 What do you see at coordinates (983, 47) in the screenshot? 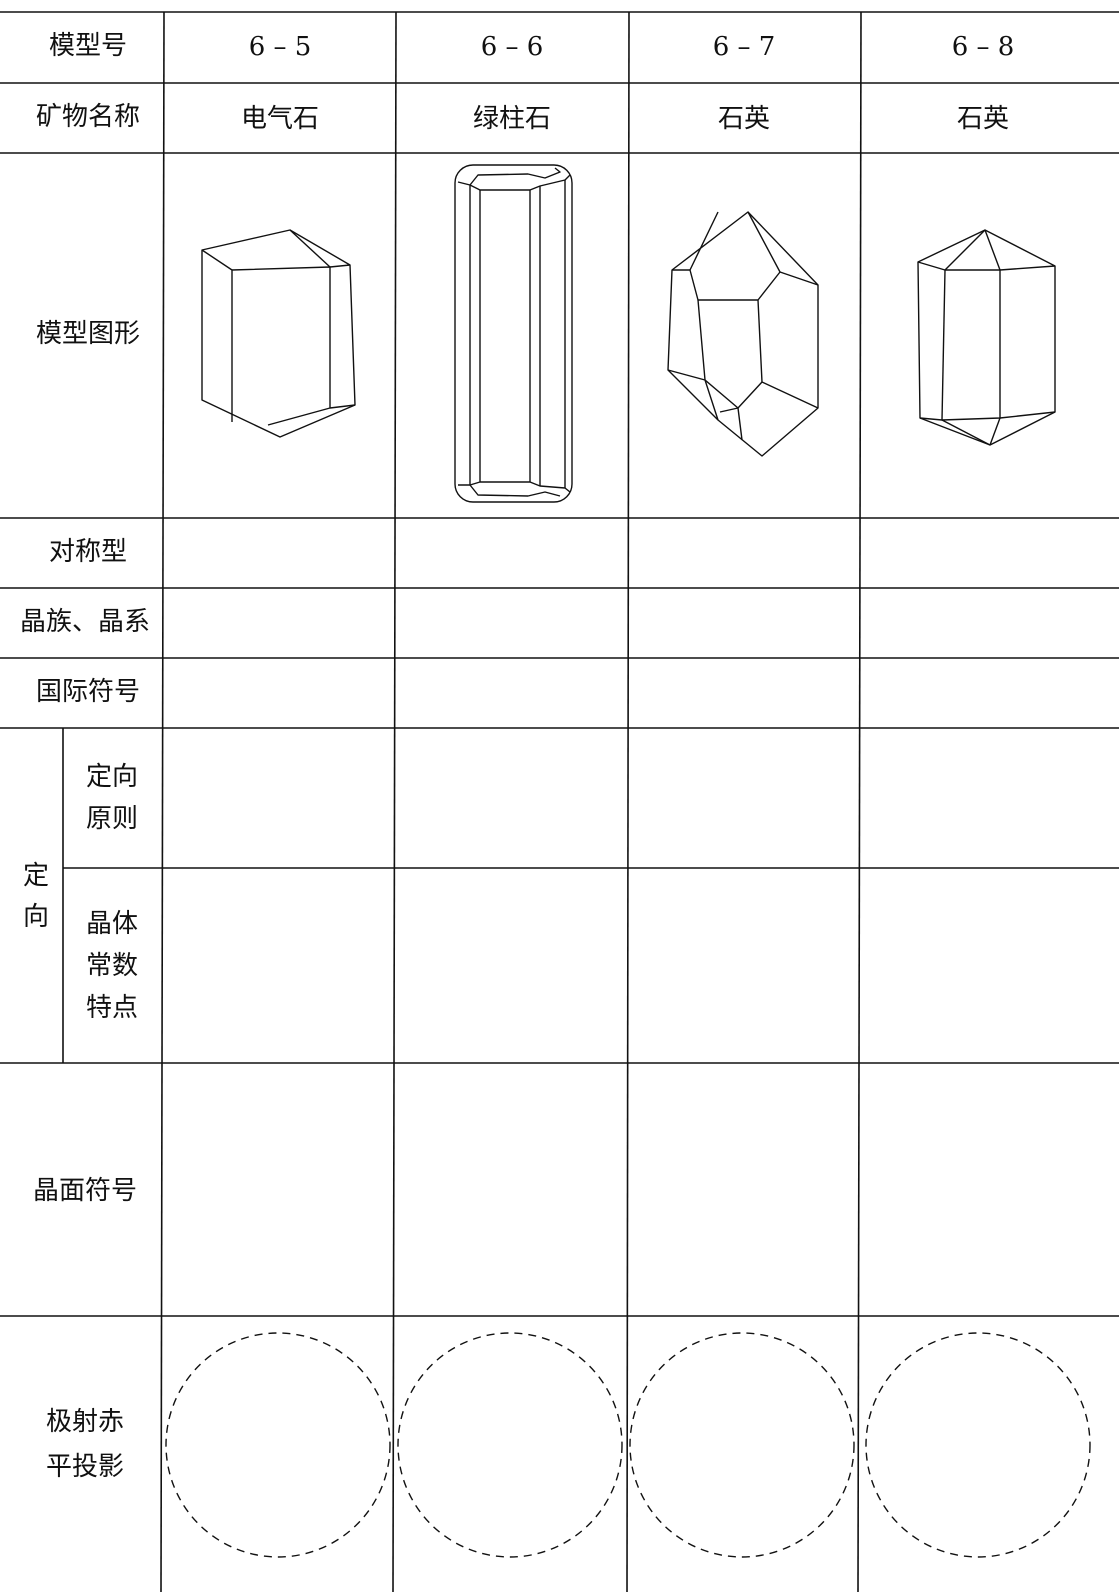
I see `column-header: 6 – 8` at bounding box center [983, 47].